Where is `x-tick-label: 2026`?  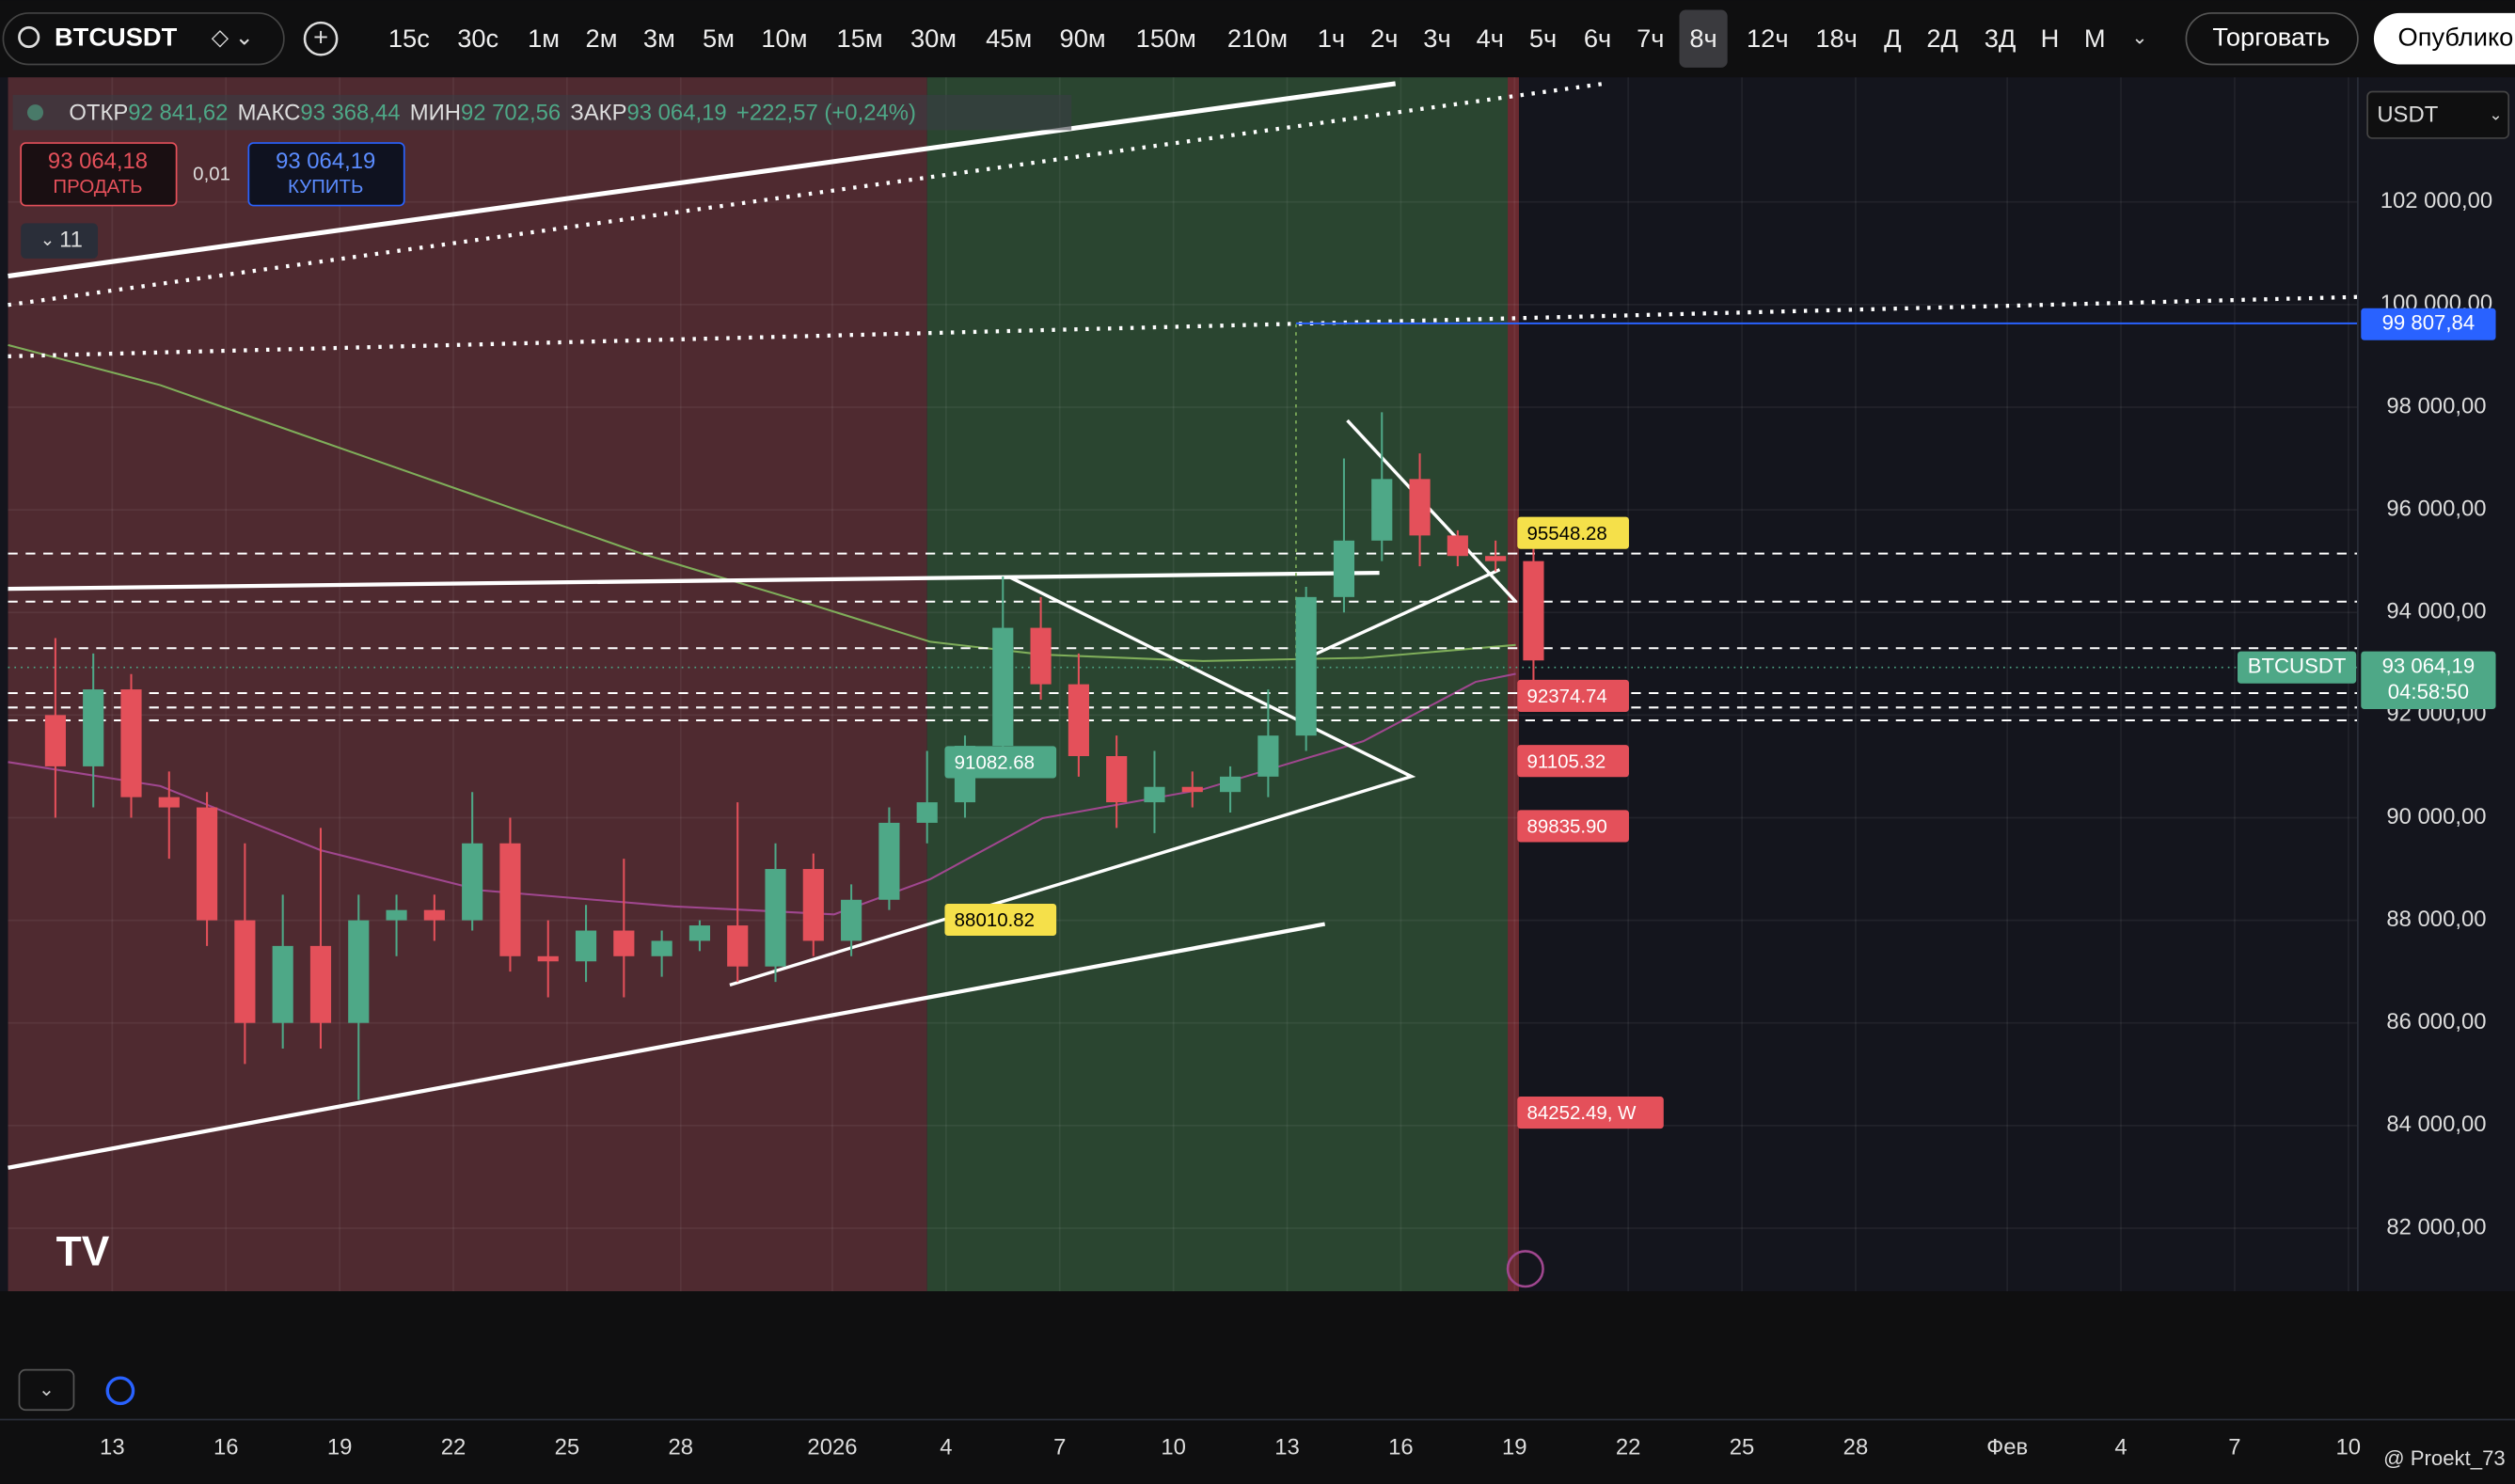 x-tick-label: 2026 is located at coordinates (832, 1447).